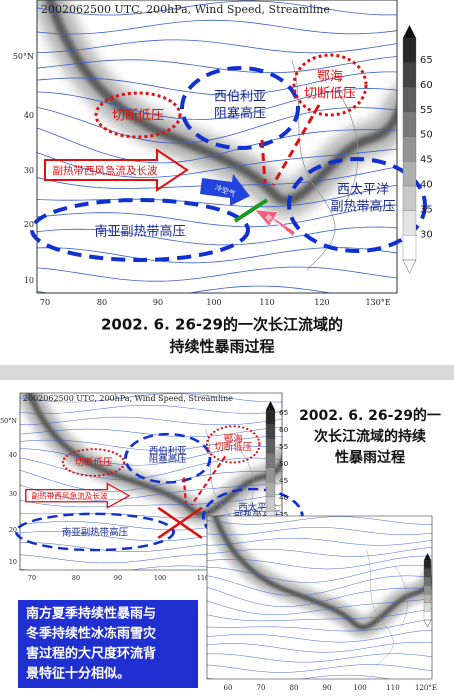  Describe the element at coordinates (76, 578) in the screenshot. I see `lon-label: 80` at that location.